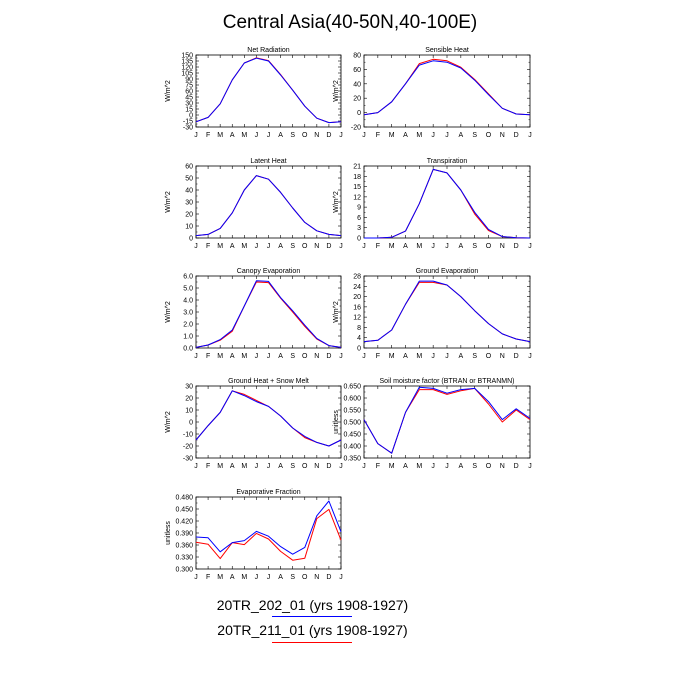 This screenshot has width=700, height=700. What do you see at coordinates (187, 56) in the screenshot?
I see `ytick-label: 150` at bounding box center [187, 56].